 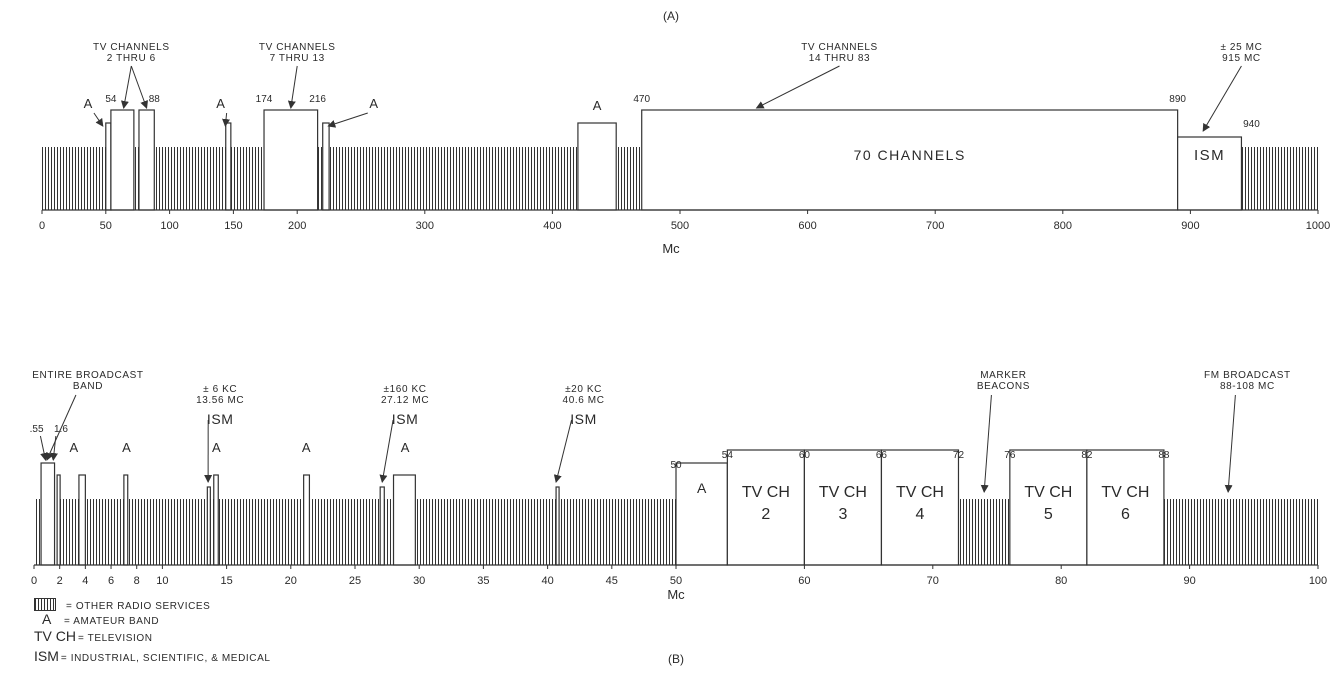 What do you see at coordinates (131, 58) in the screenshot?
I see `annotation-text: 2 THRU 6` at bounding box center [131, 58].